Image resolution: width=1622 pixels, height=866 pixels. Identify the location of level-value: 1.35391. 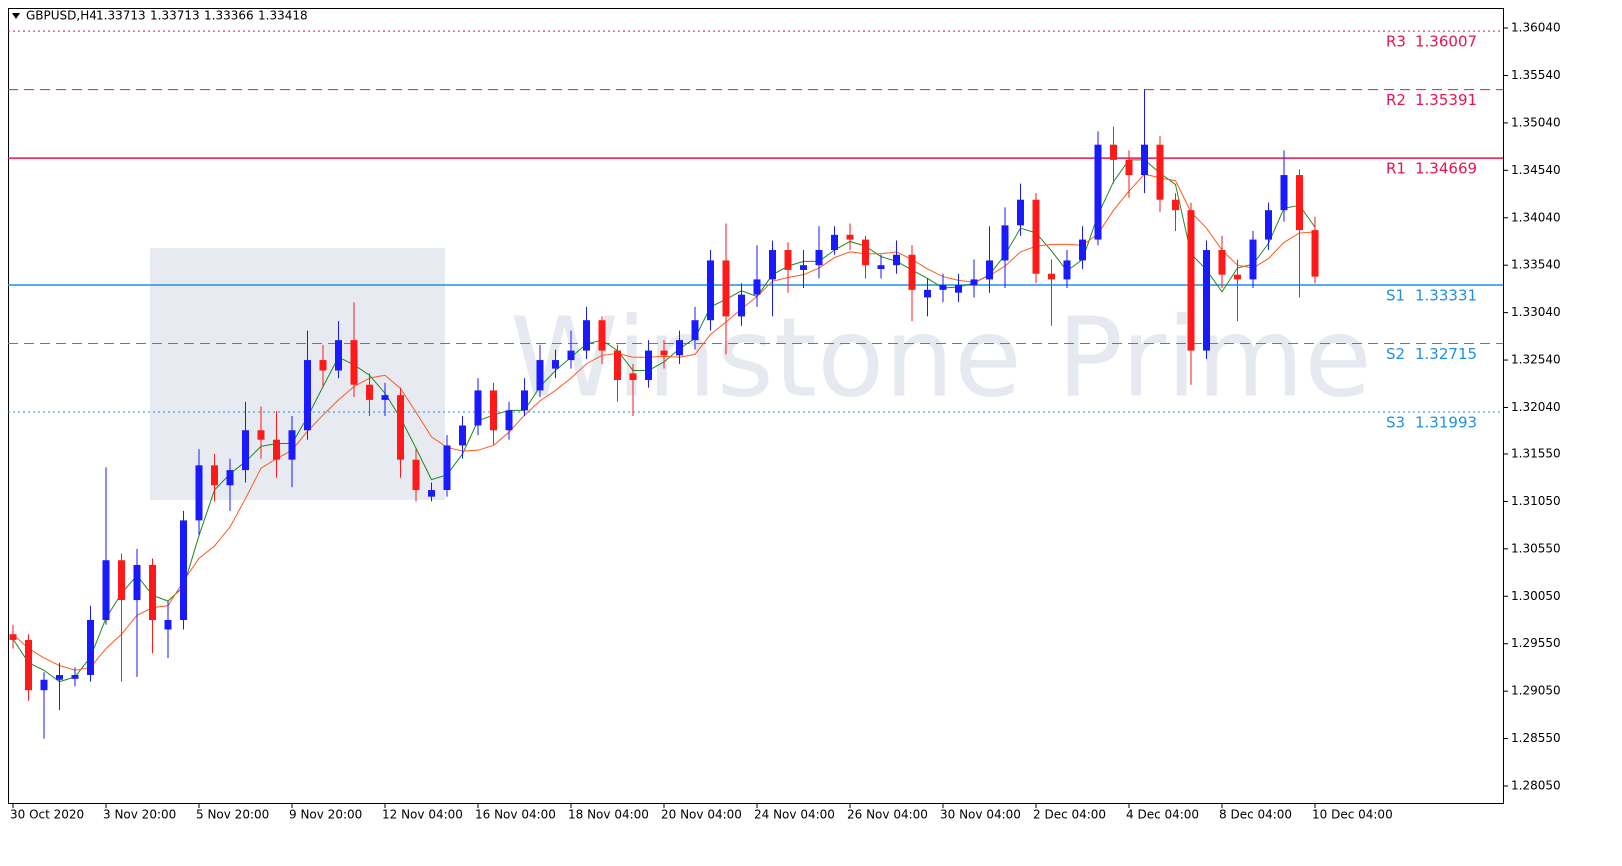
(1446, 100).